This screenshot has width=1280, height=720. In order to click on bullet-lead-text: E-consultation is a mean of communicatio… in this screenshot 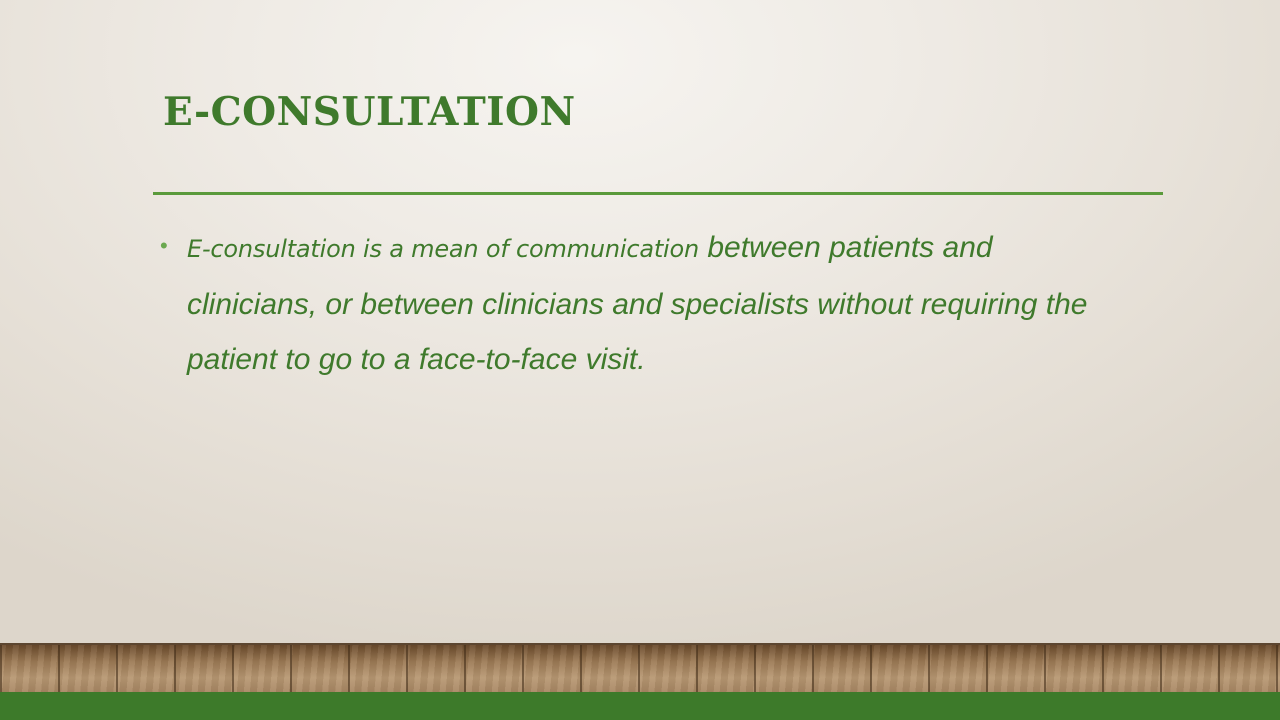, I will do `click(443, 249)`.